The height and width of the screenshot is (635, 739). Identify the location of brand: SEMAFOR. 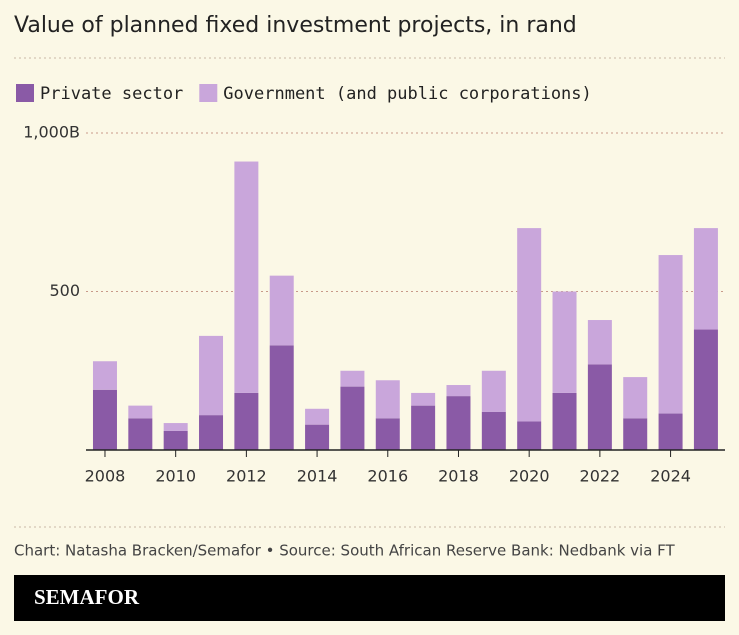
(87, 597).